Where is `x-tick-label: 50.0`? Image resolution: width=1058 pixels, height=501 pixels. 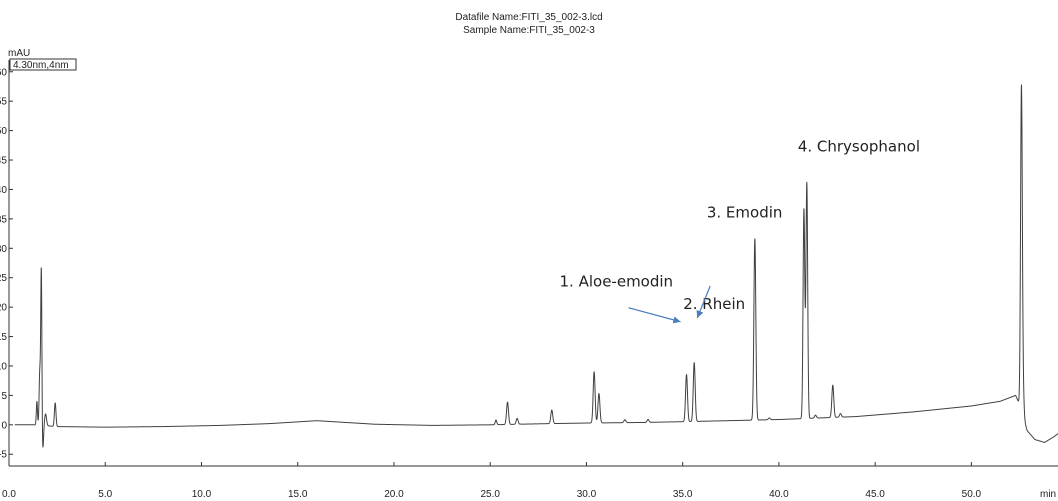
x-tick-label: 50.0 is located at coordinates (972, 494).